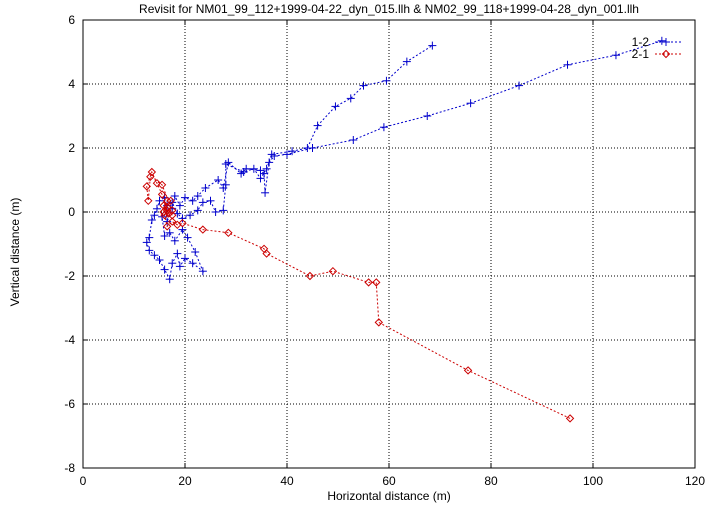  Describe the element at coordinates (71, 20) in the screenshot. I see `y-tick-label: 6` at that location.